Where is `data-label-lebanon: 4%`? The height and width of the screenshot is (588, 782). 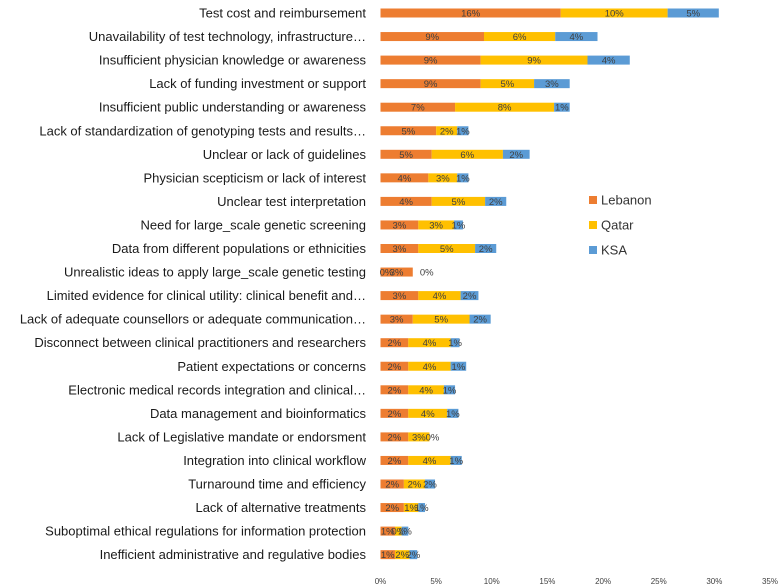 data-label-lebanon: 4% is located at coordinates (405, 178).